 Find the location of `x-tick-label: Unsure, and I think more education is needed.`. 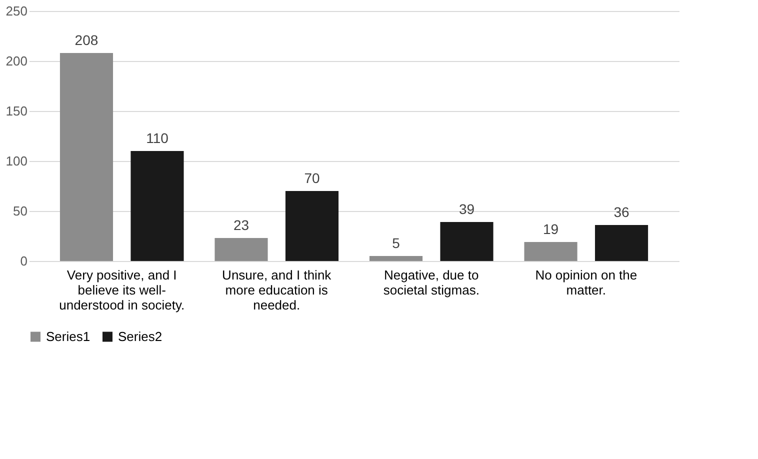

x-tick-label: Unsure, and I think more education is needed. is located at coordinates (277, 290).